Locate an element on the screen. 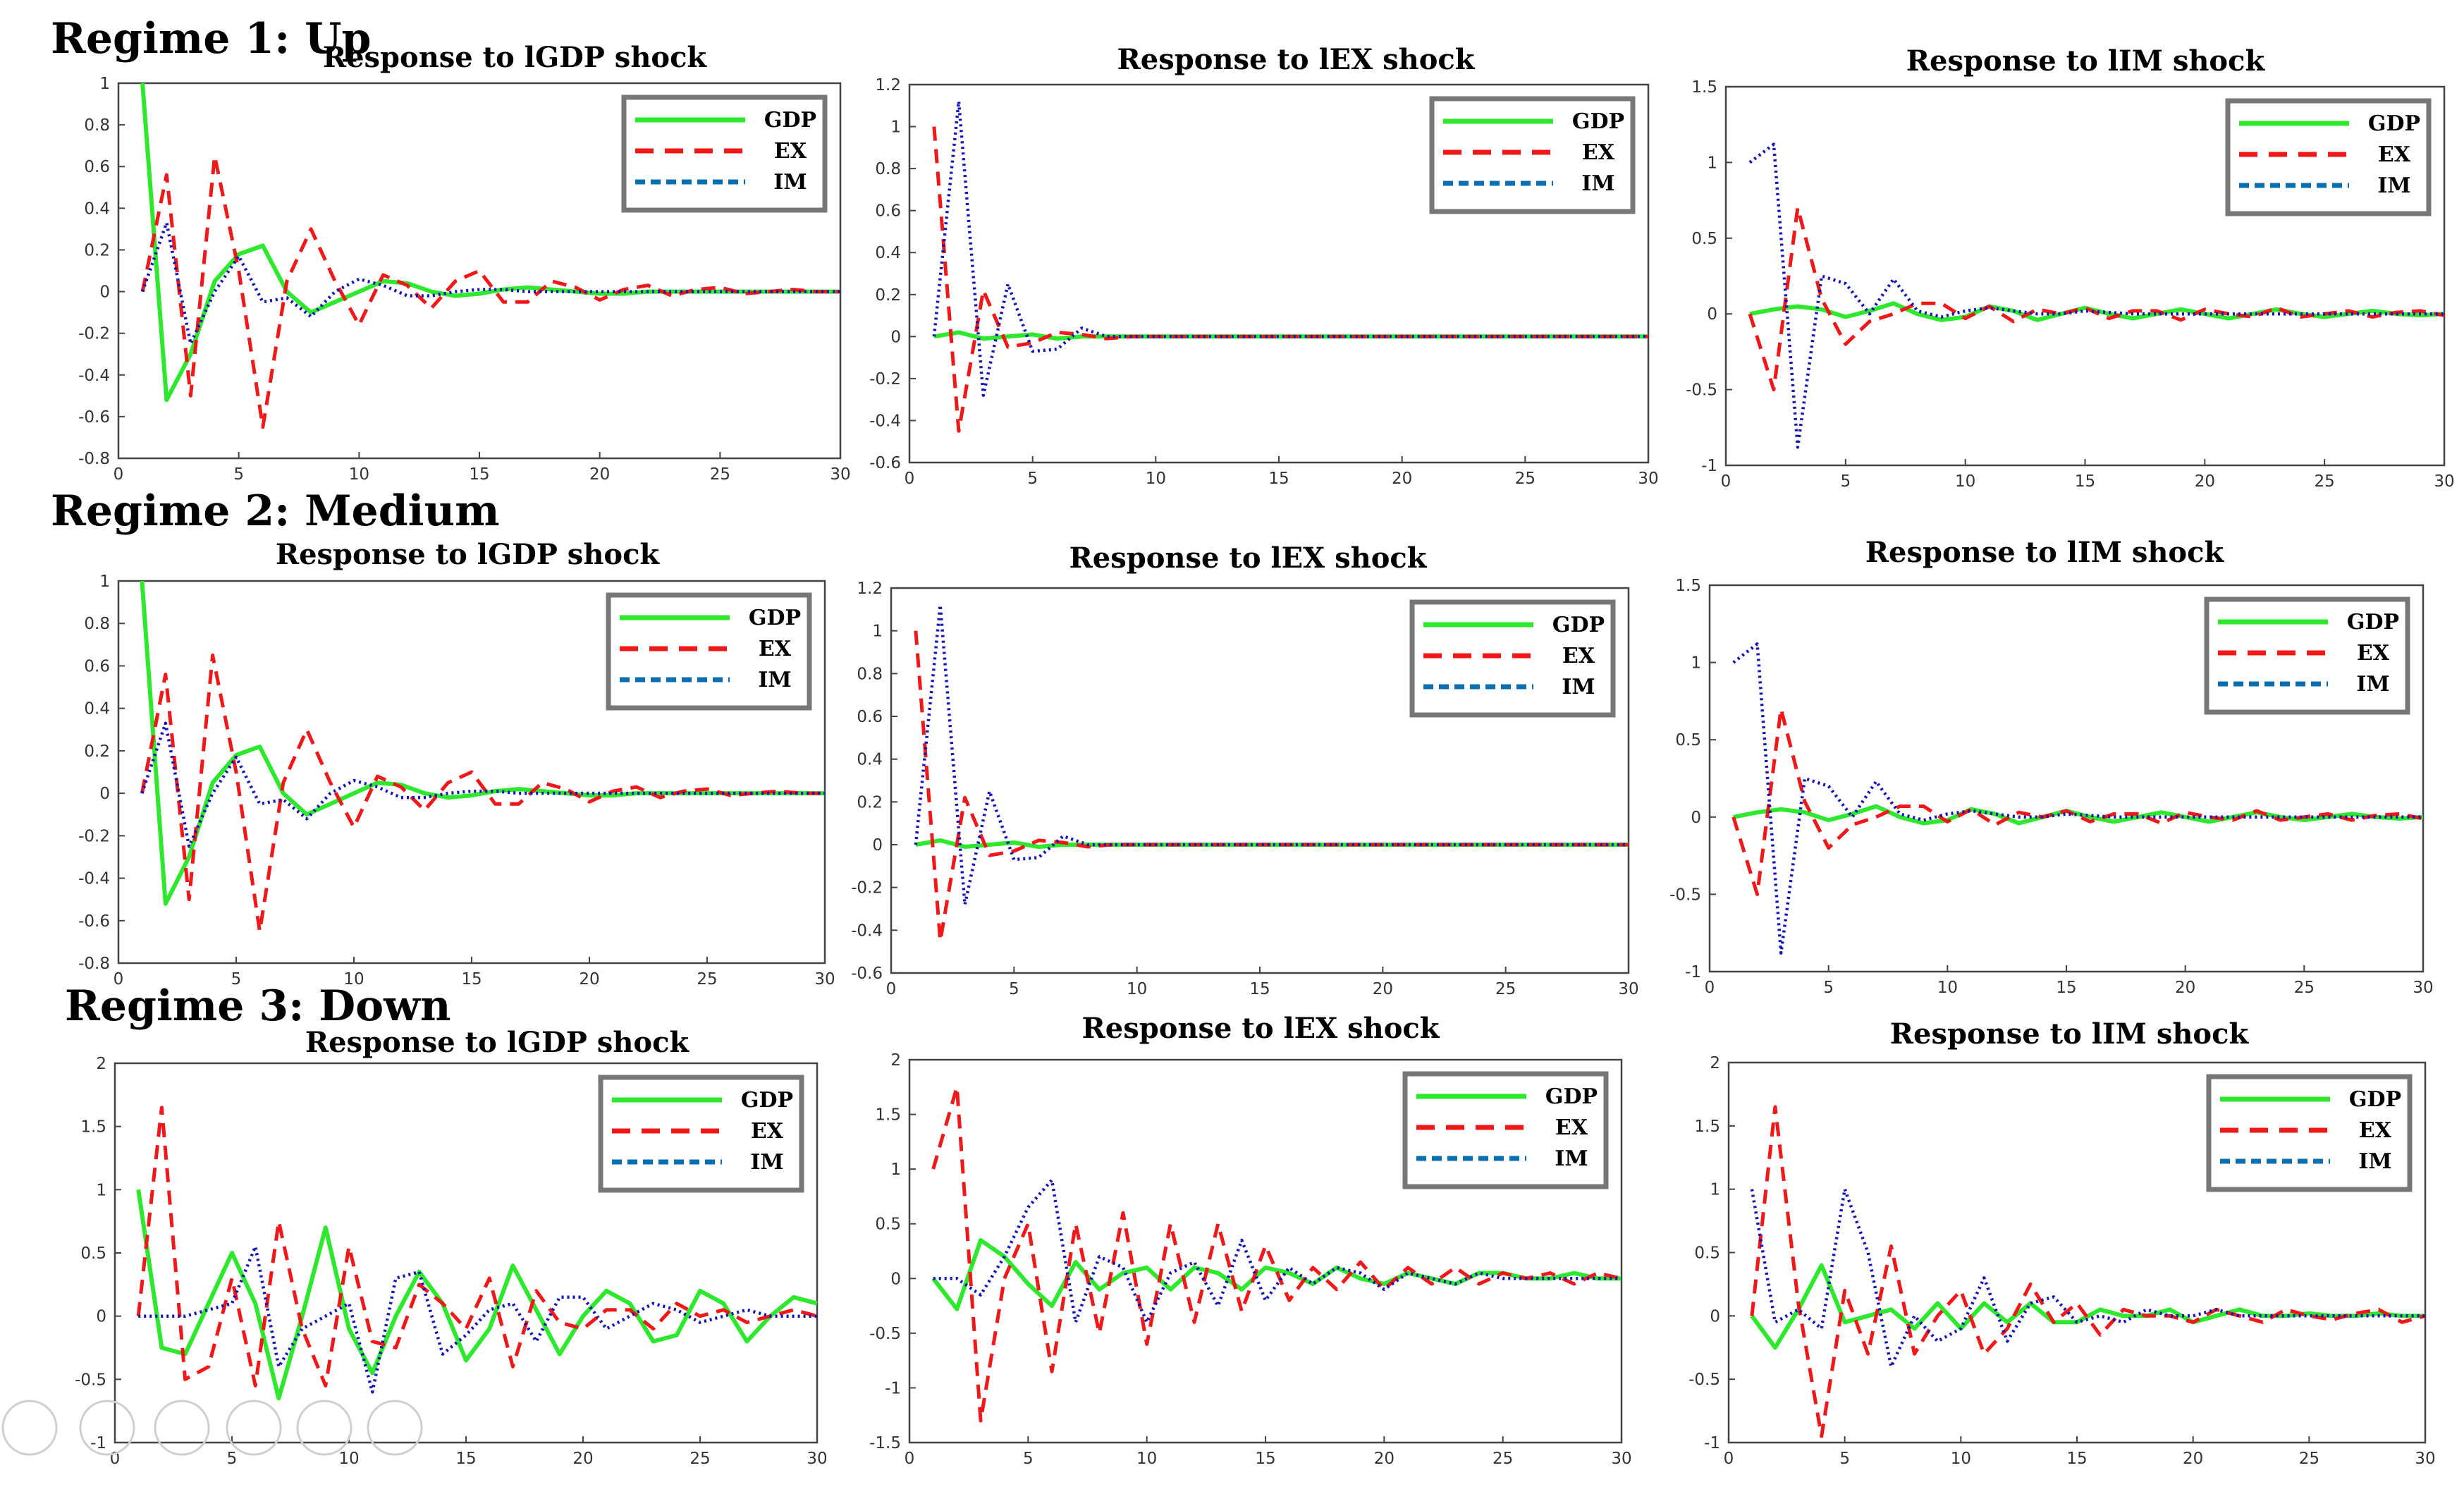  panel-title: Response to lGDP shock is located at coordinates (515, 57).